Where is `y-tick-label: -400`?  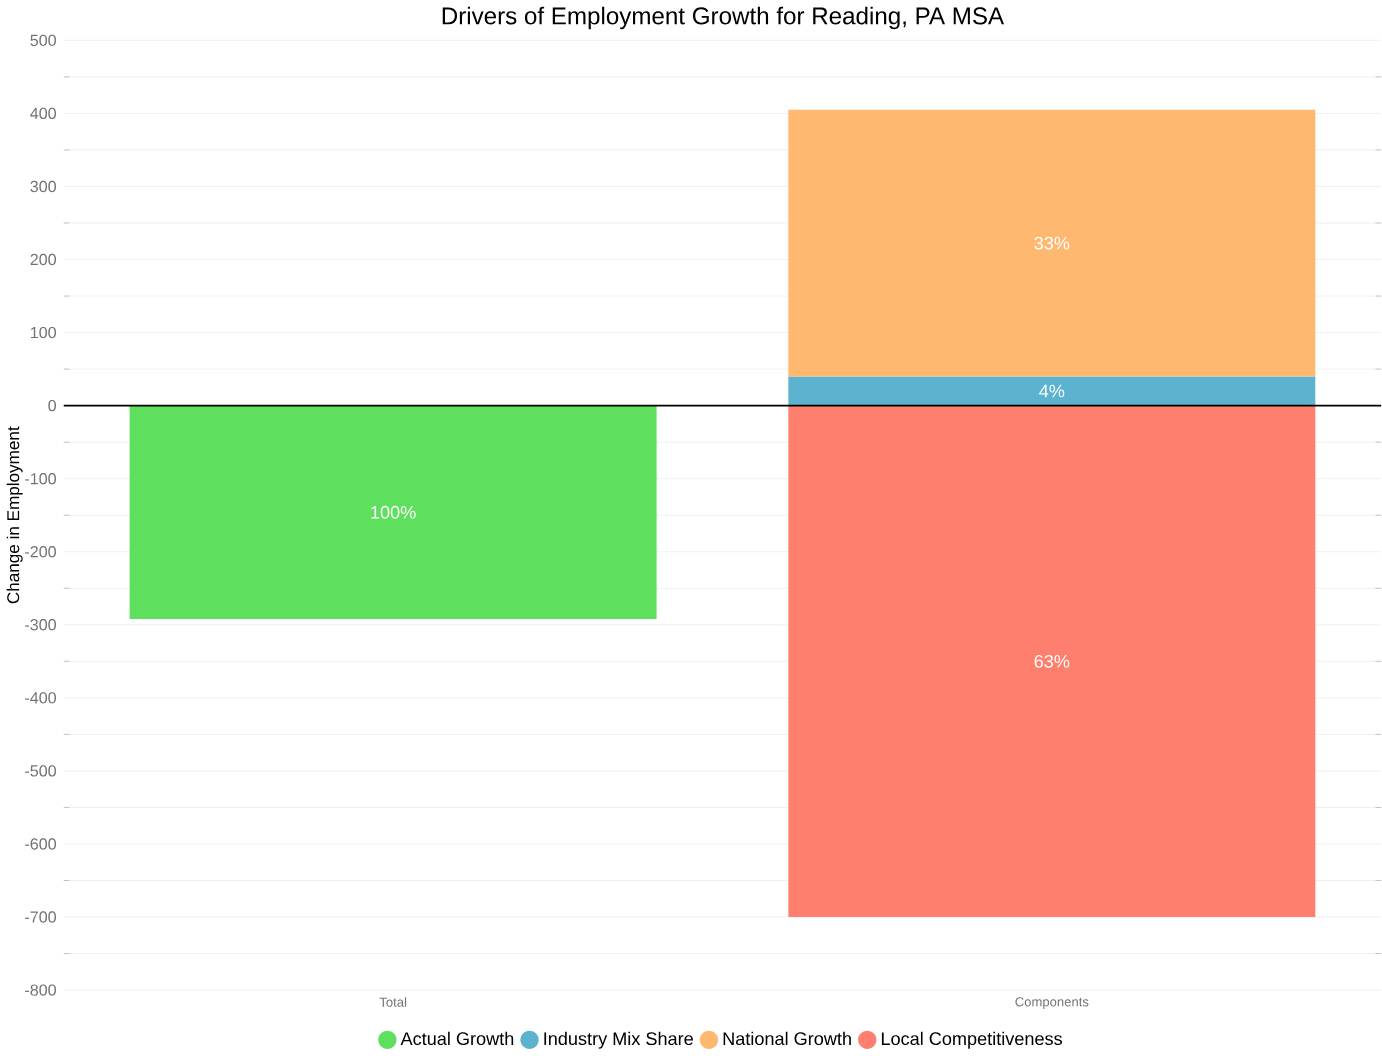
y-tick-label: -400 is located at coordinates (41, 698).